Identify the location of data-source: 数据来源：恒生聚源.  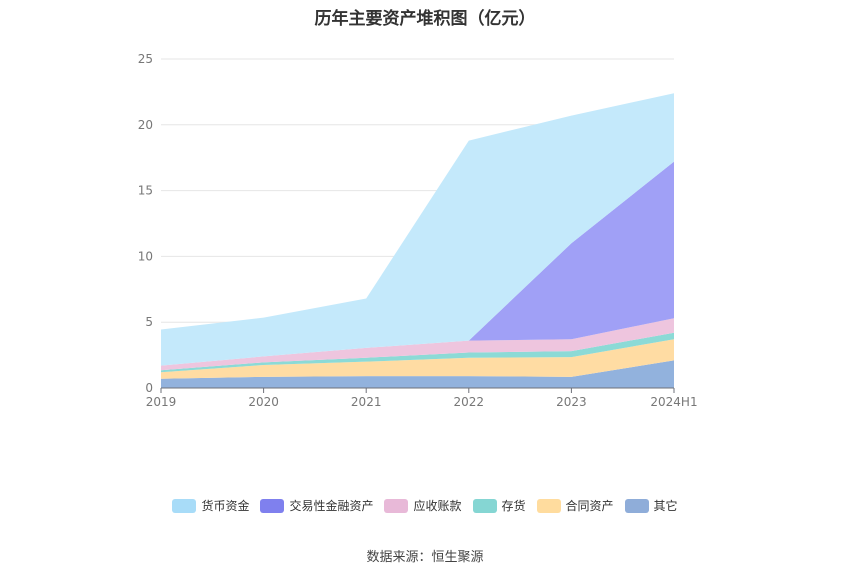
(425, 557).